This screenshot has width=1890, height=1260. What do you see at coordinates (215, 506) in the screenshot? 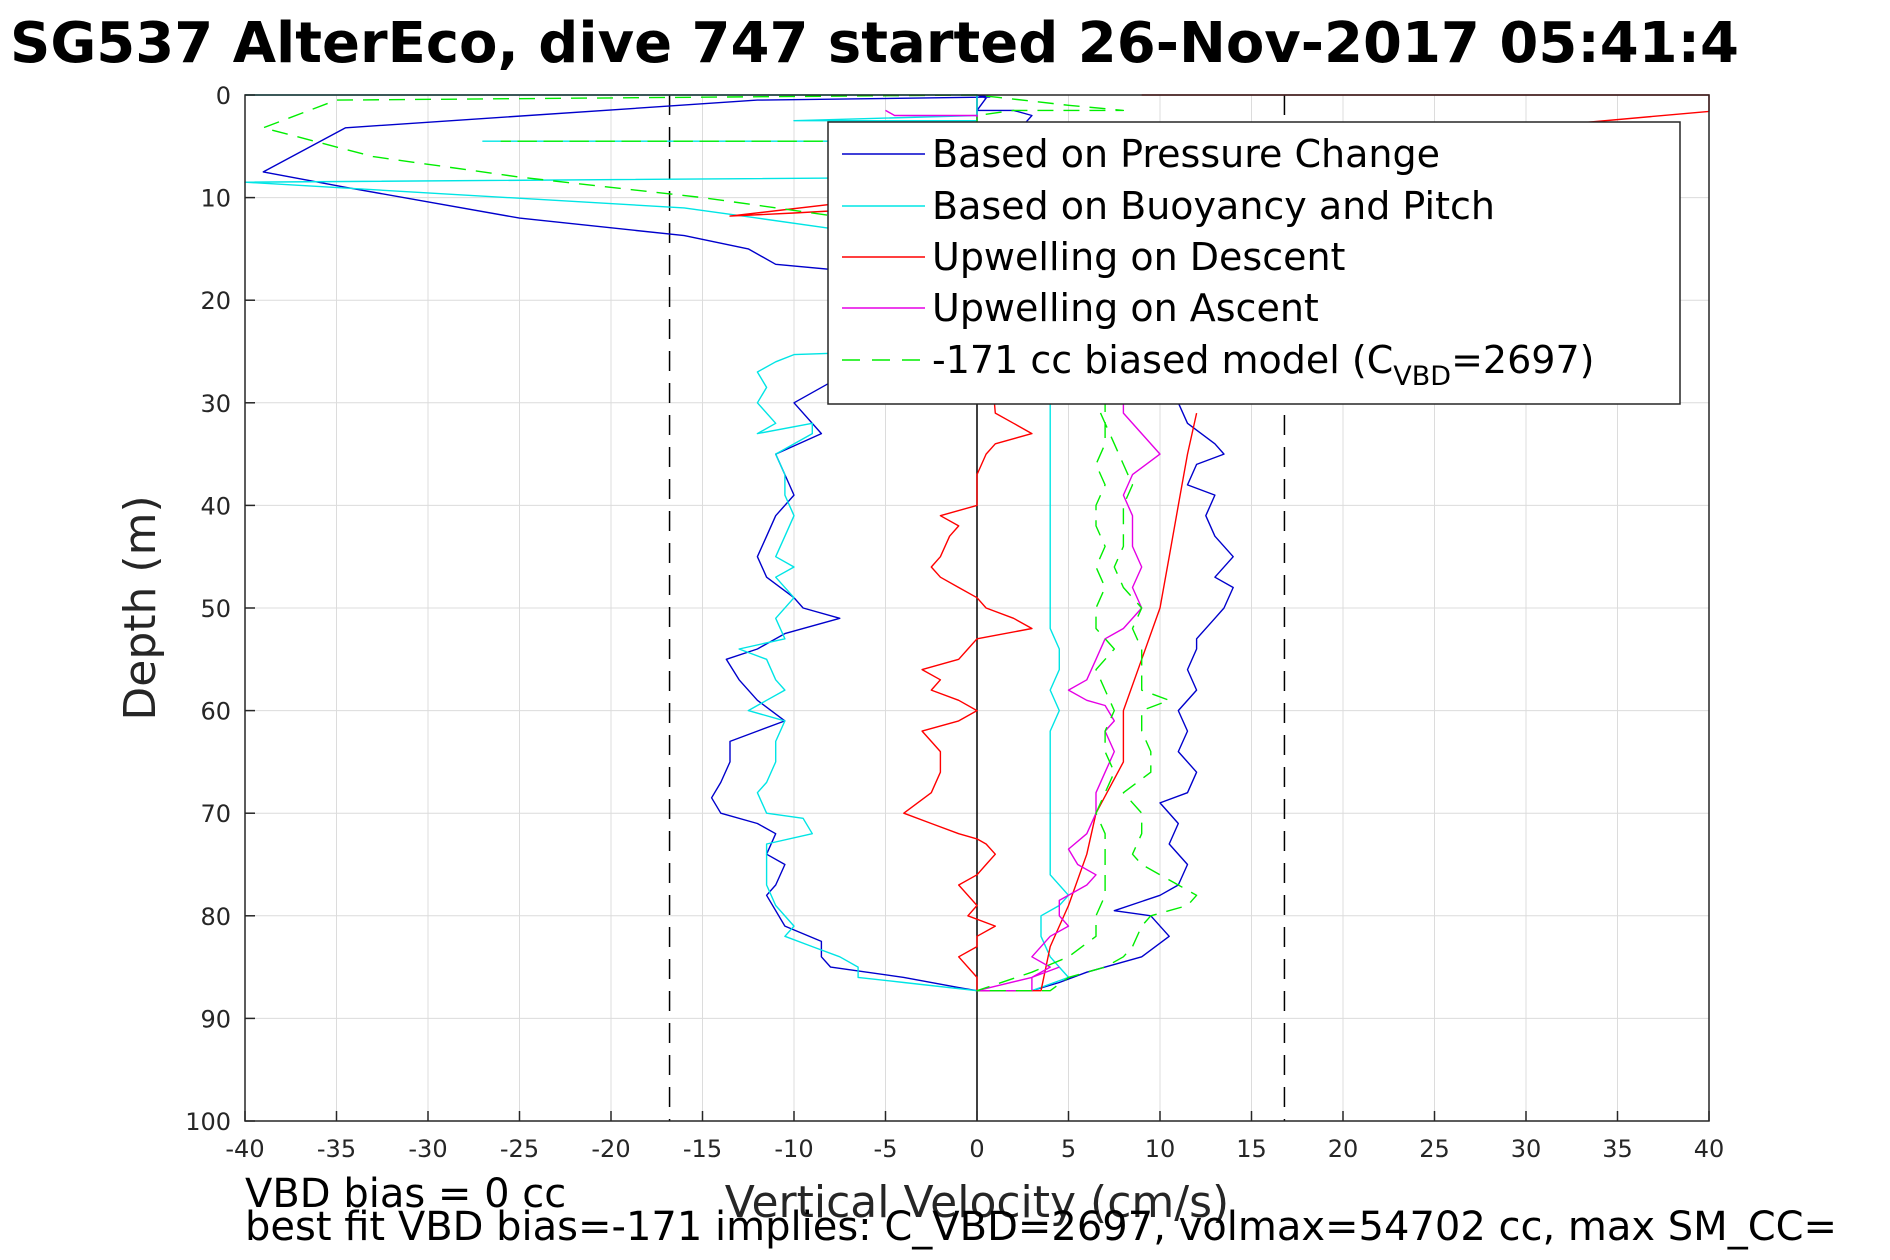
I see `y-tick-label-4: 40` at bounding box center [215, 506].